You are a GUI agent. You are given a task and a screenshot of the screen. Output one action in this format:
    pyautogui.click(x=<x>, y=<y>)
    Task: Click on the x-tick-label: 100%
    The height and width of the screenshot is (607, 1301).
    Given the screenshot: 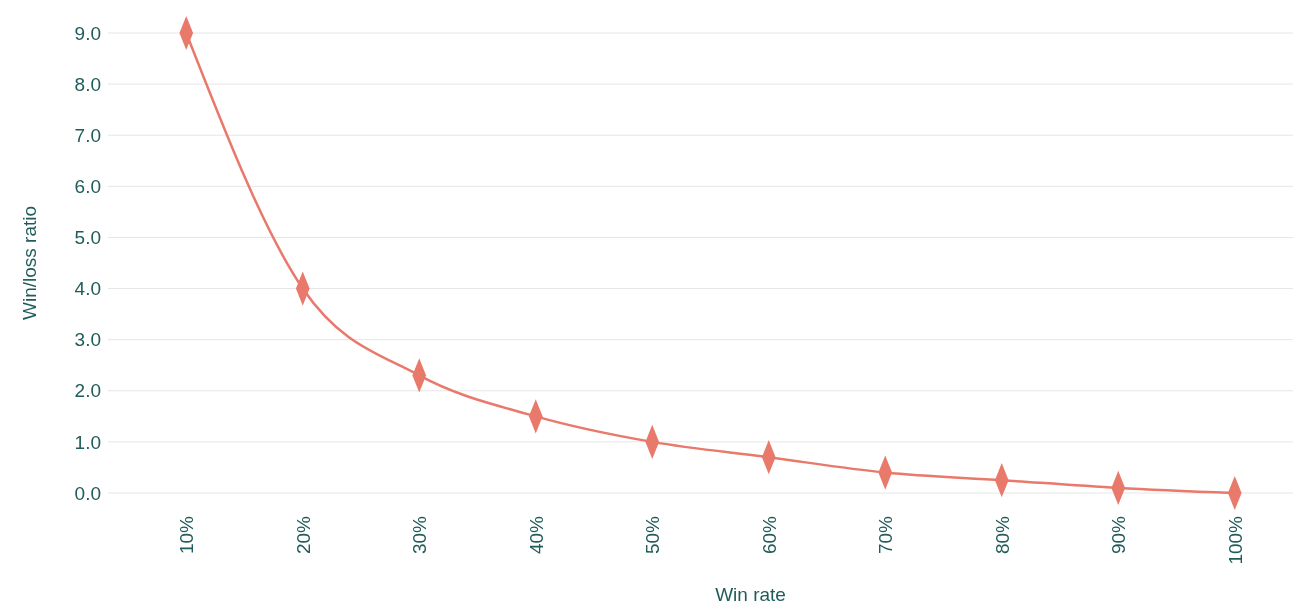 What is the action you would take?
    pyautogui.click(x=1235, y=540)
    